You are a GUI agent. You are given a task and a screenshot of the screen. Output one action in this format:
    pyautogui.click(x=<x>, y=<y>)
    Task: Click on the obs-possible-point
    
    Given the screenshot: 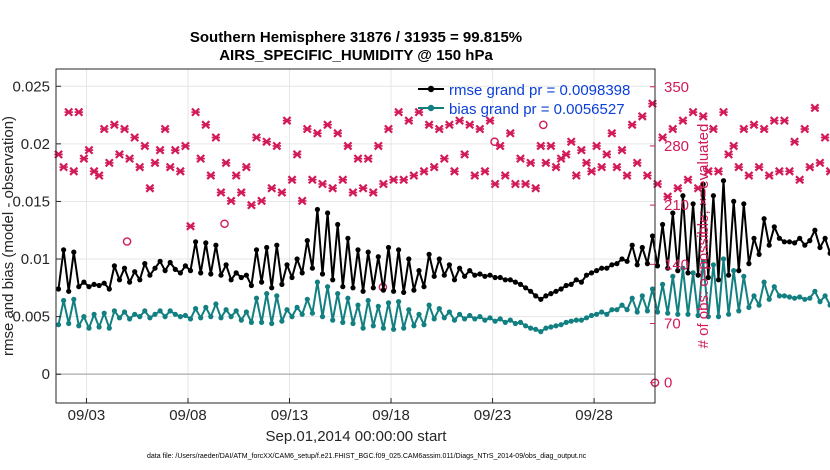 What is the action you would take?
    pyautogui.click(x=494, y=142)
    